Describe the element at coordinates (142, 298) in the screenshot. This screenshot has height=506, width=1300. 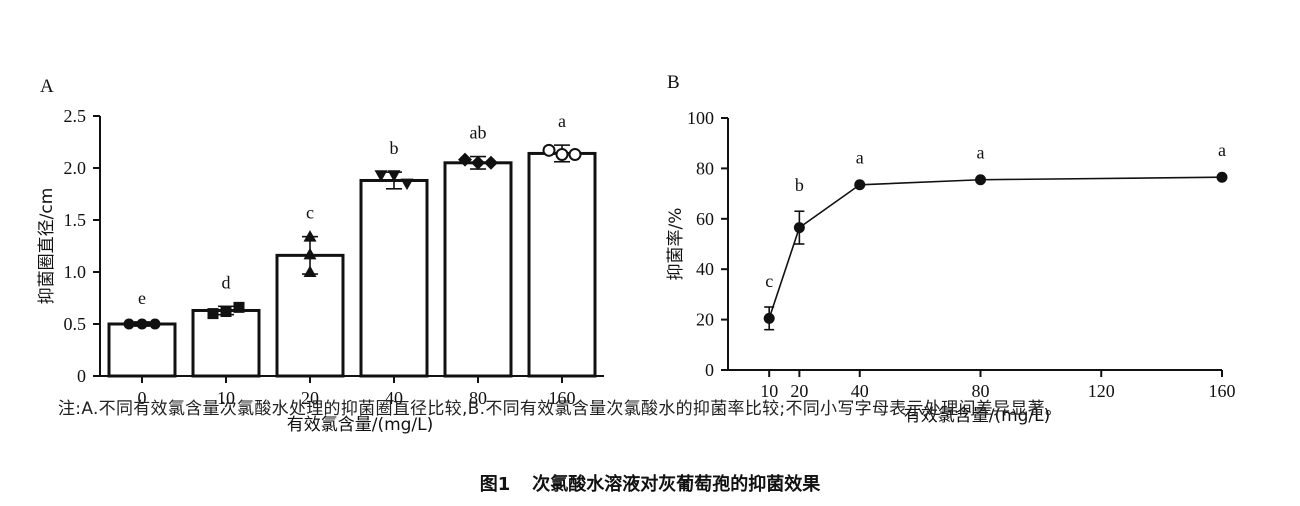
I see `significance-label: e` at that location.